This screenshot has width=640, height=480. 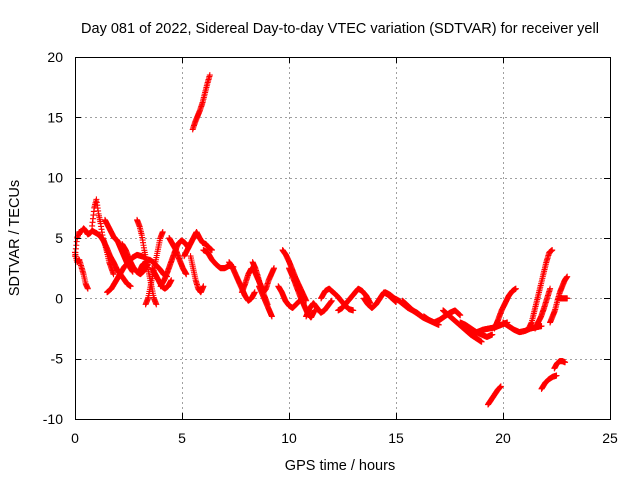 I want to click on x-tick-label: 20, so click(x=503, y=438).